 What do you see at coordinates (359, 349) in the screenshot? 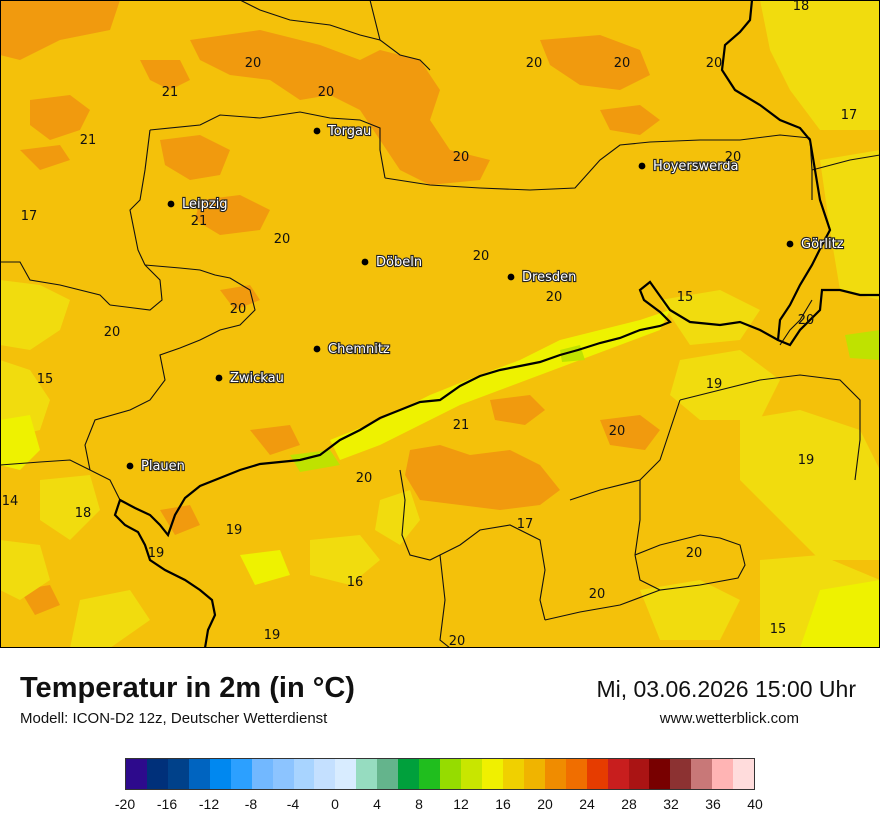
I see `city-label-chemnitz: Chemnitz` at bounding box center [359, 349].